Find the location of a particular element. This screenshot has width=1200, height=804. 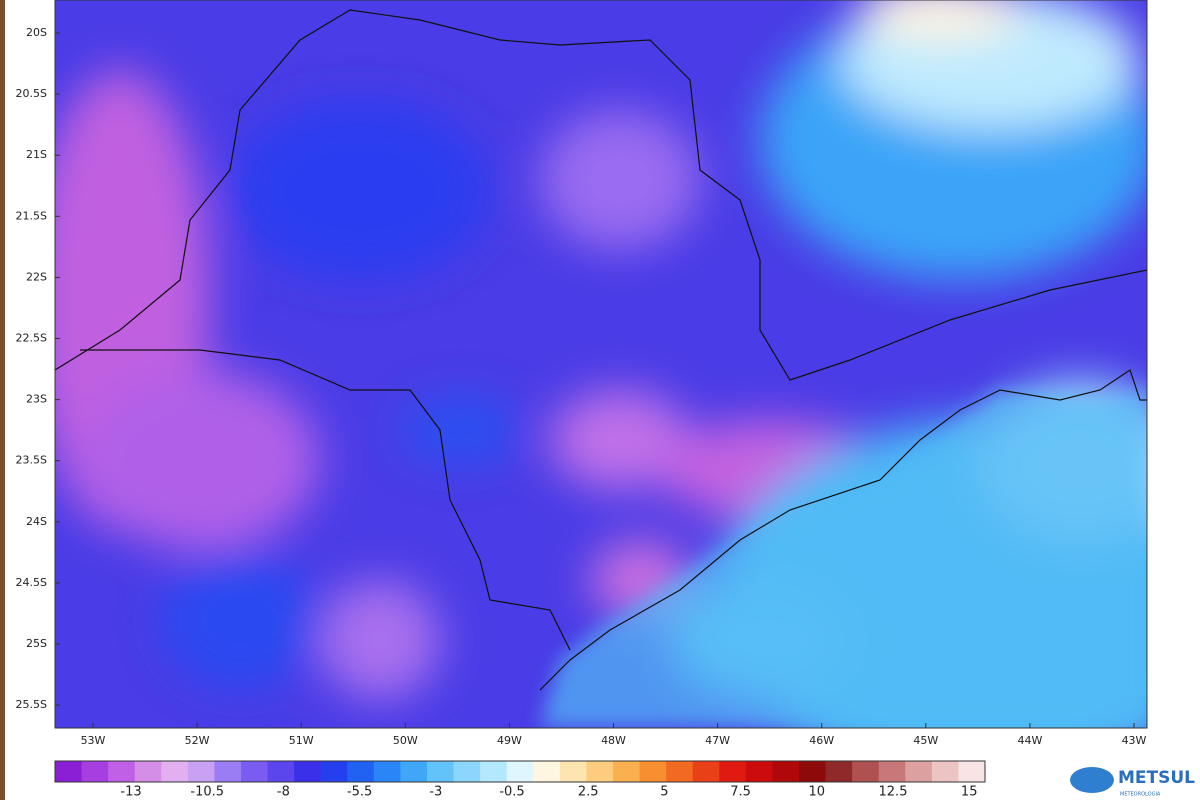

colorbar-label: -10.5 is located at coordinates (207, 792).